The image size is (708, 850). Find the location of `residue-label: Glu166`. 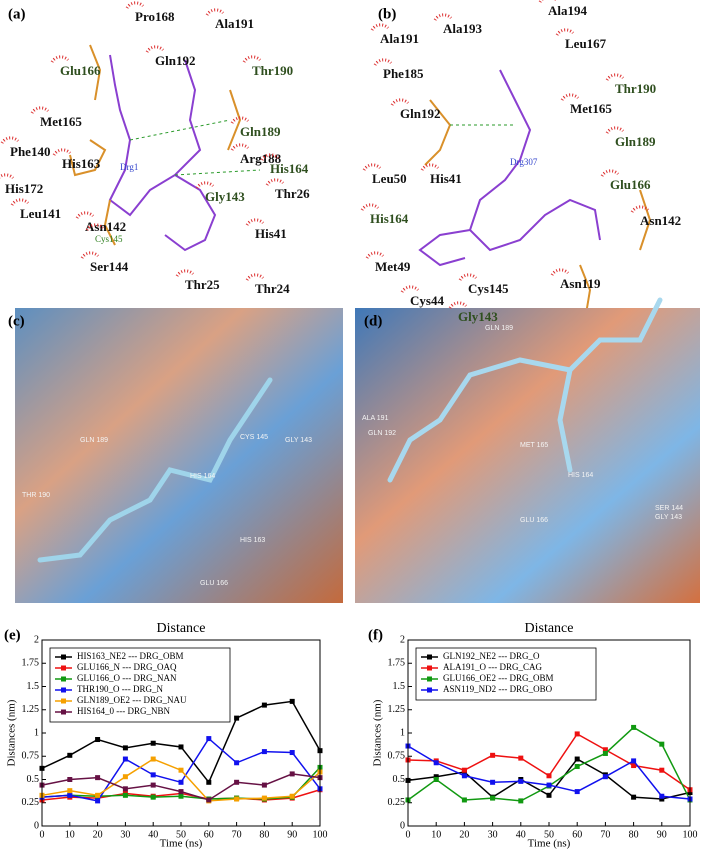

residue-label: Glu166 is located at coordinates (630, 184).